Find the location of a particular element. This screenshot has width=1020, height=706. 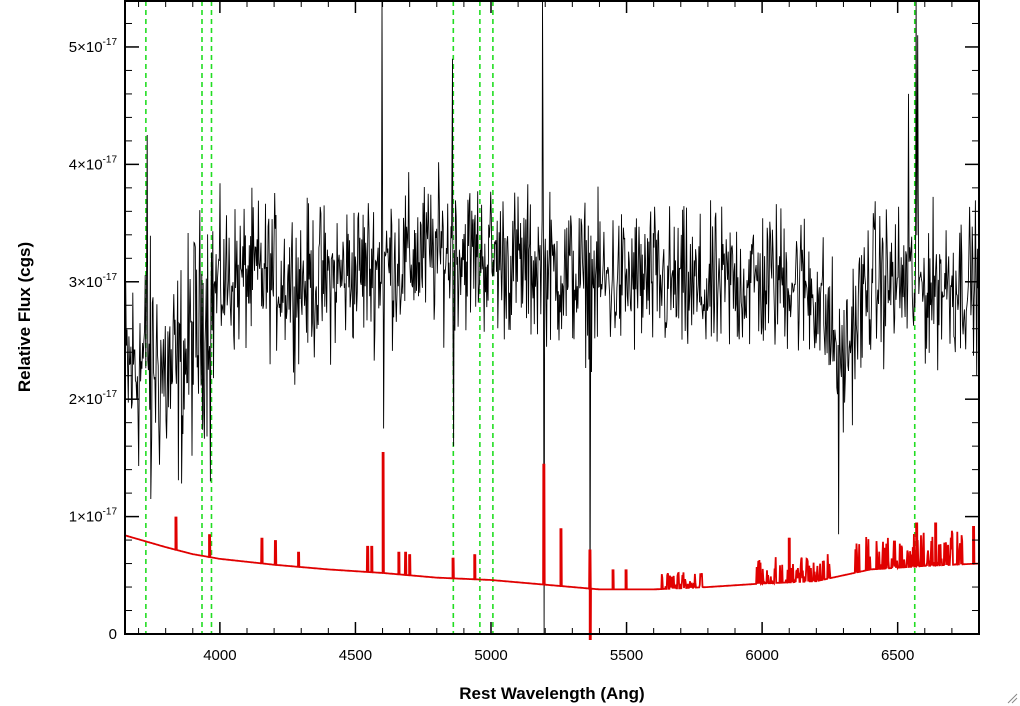

y-axis-title: Relative Flux (cgs) is located at coordinates (24, 317).